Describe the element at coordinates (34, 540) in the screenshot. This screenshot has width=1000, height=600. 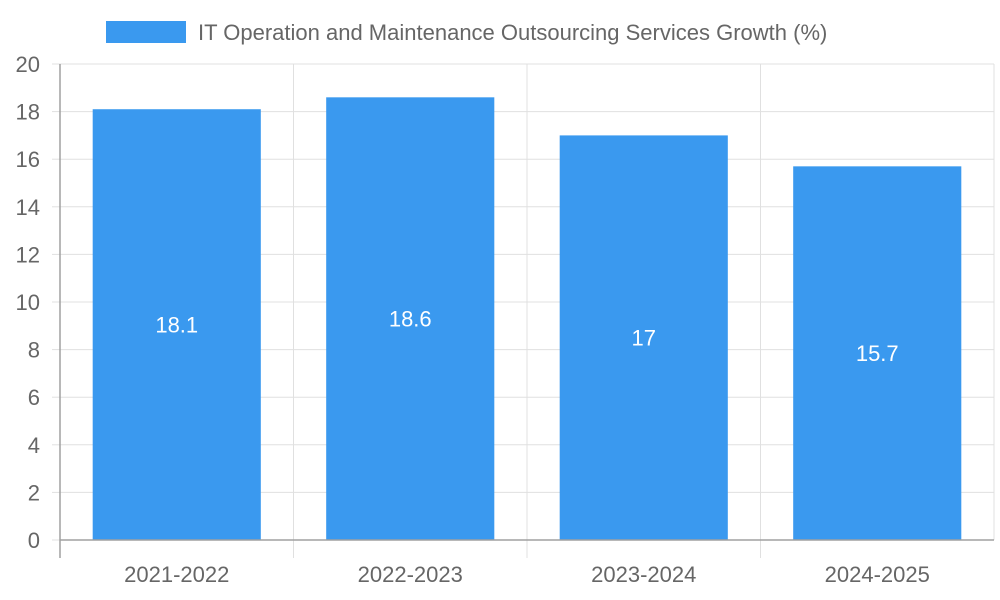
I see `y-tick-label-0: 0` at that location.